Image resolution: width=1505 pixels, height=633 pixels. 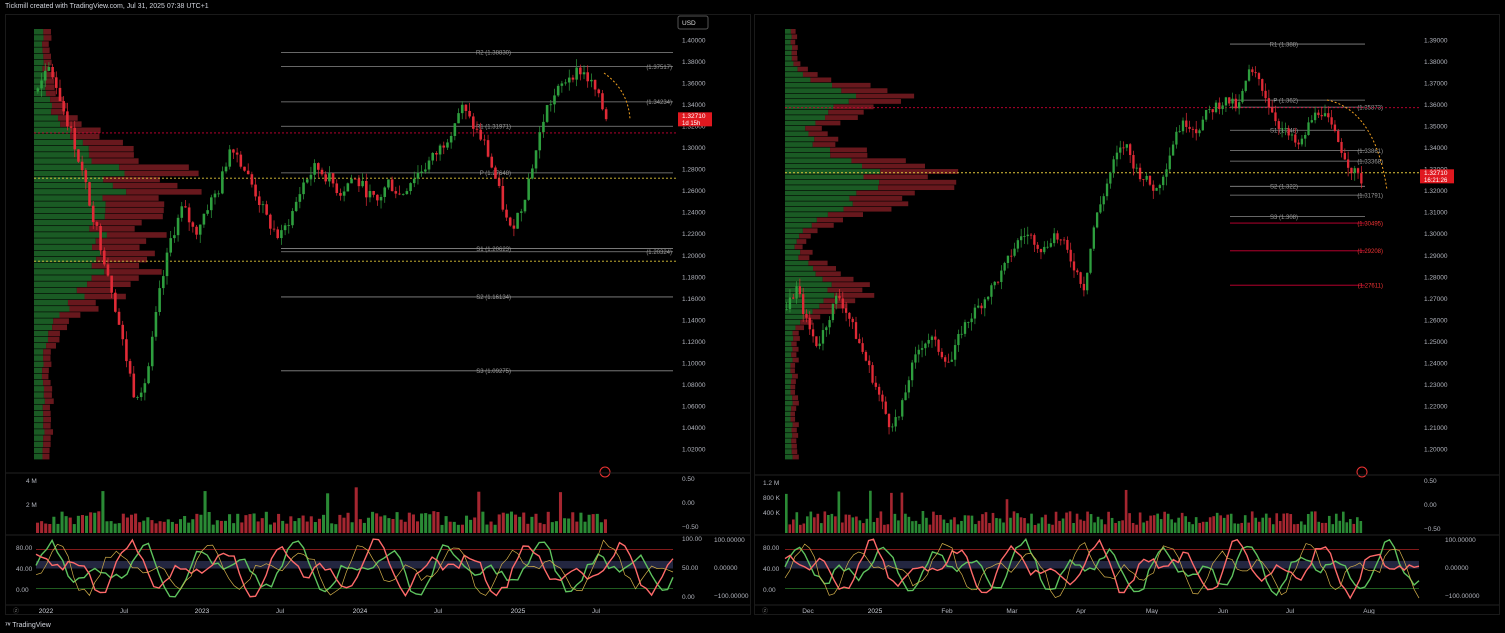 I want to click on y-tick-label: 1.22000, so click(x=1436, y=407).